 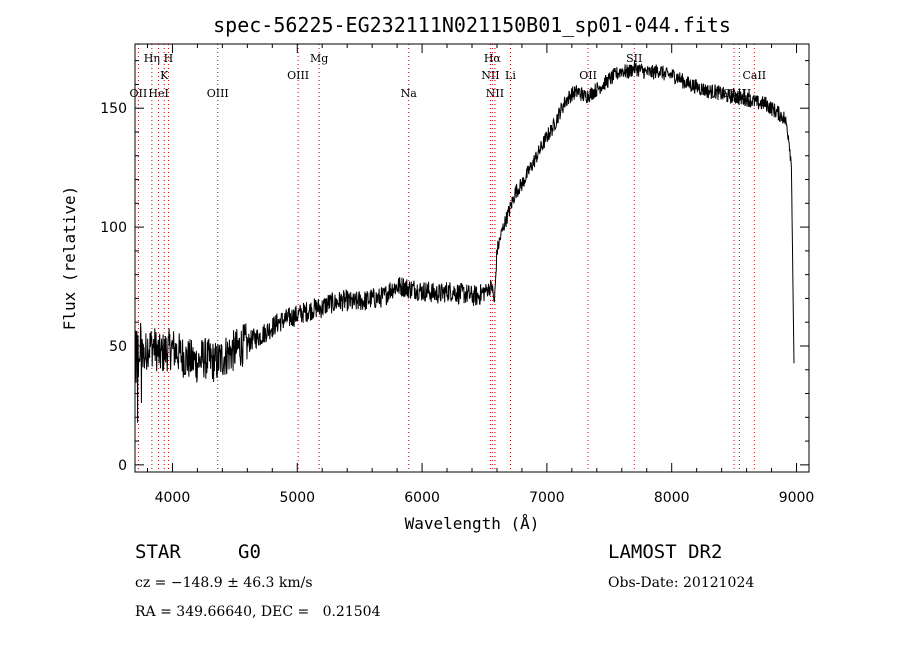 What do you see at coordinates (122, 466) in the screenshot?
I see `y-tick-label: 0` at bounding box center [122, 466].